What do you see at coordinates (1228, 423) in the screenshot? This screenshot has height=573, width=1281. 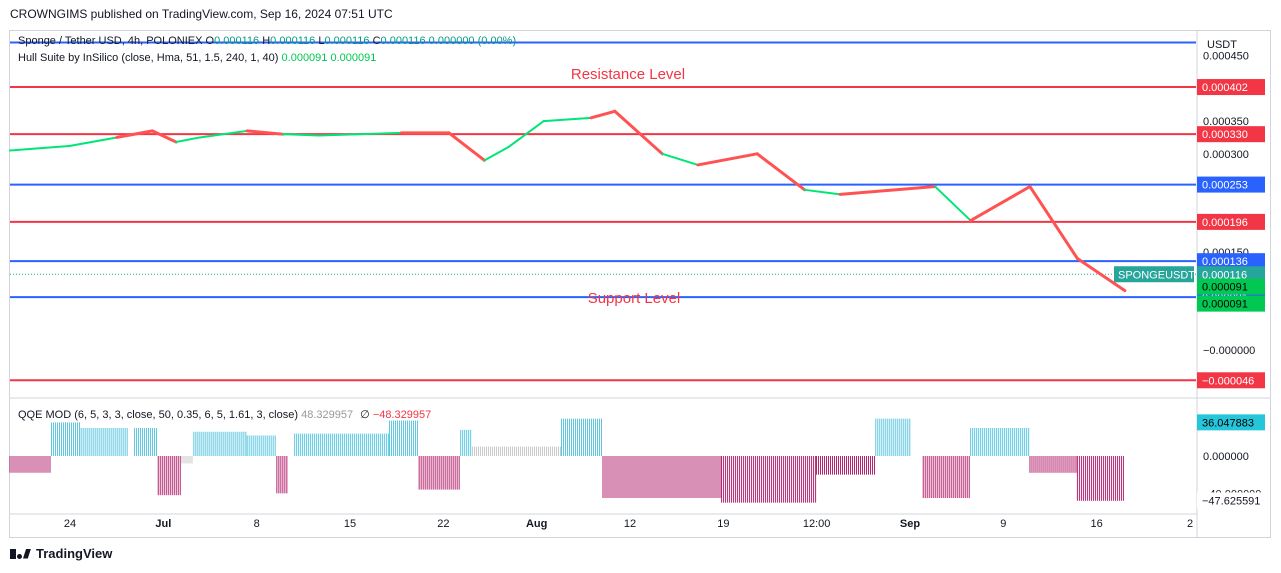 I see `qqe-value-badge-label: 36.047883` at bounding box center [1228, 423].